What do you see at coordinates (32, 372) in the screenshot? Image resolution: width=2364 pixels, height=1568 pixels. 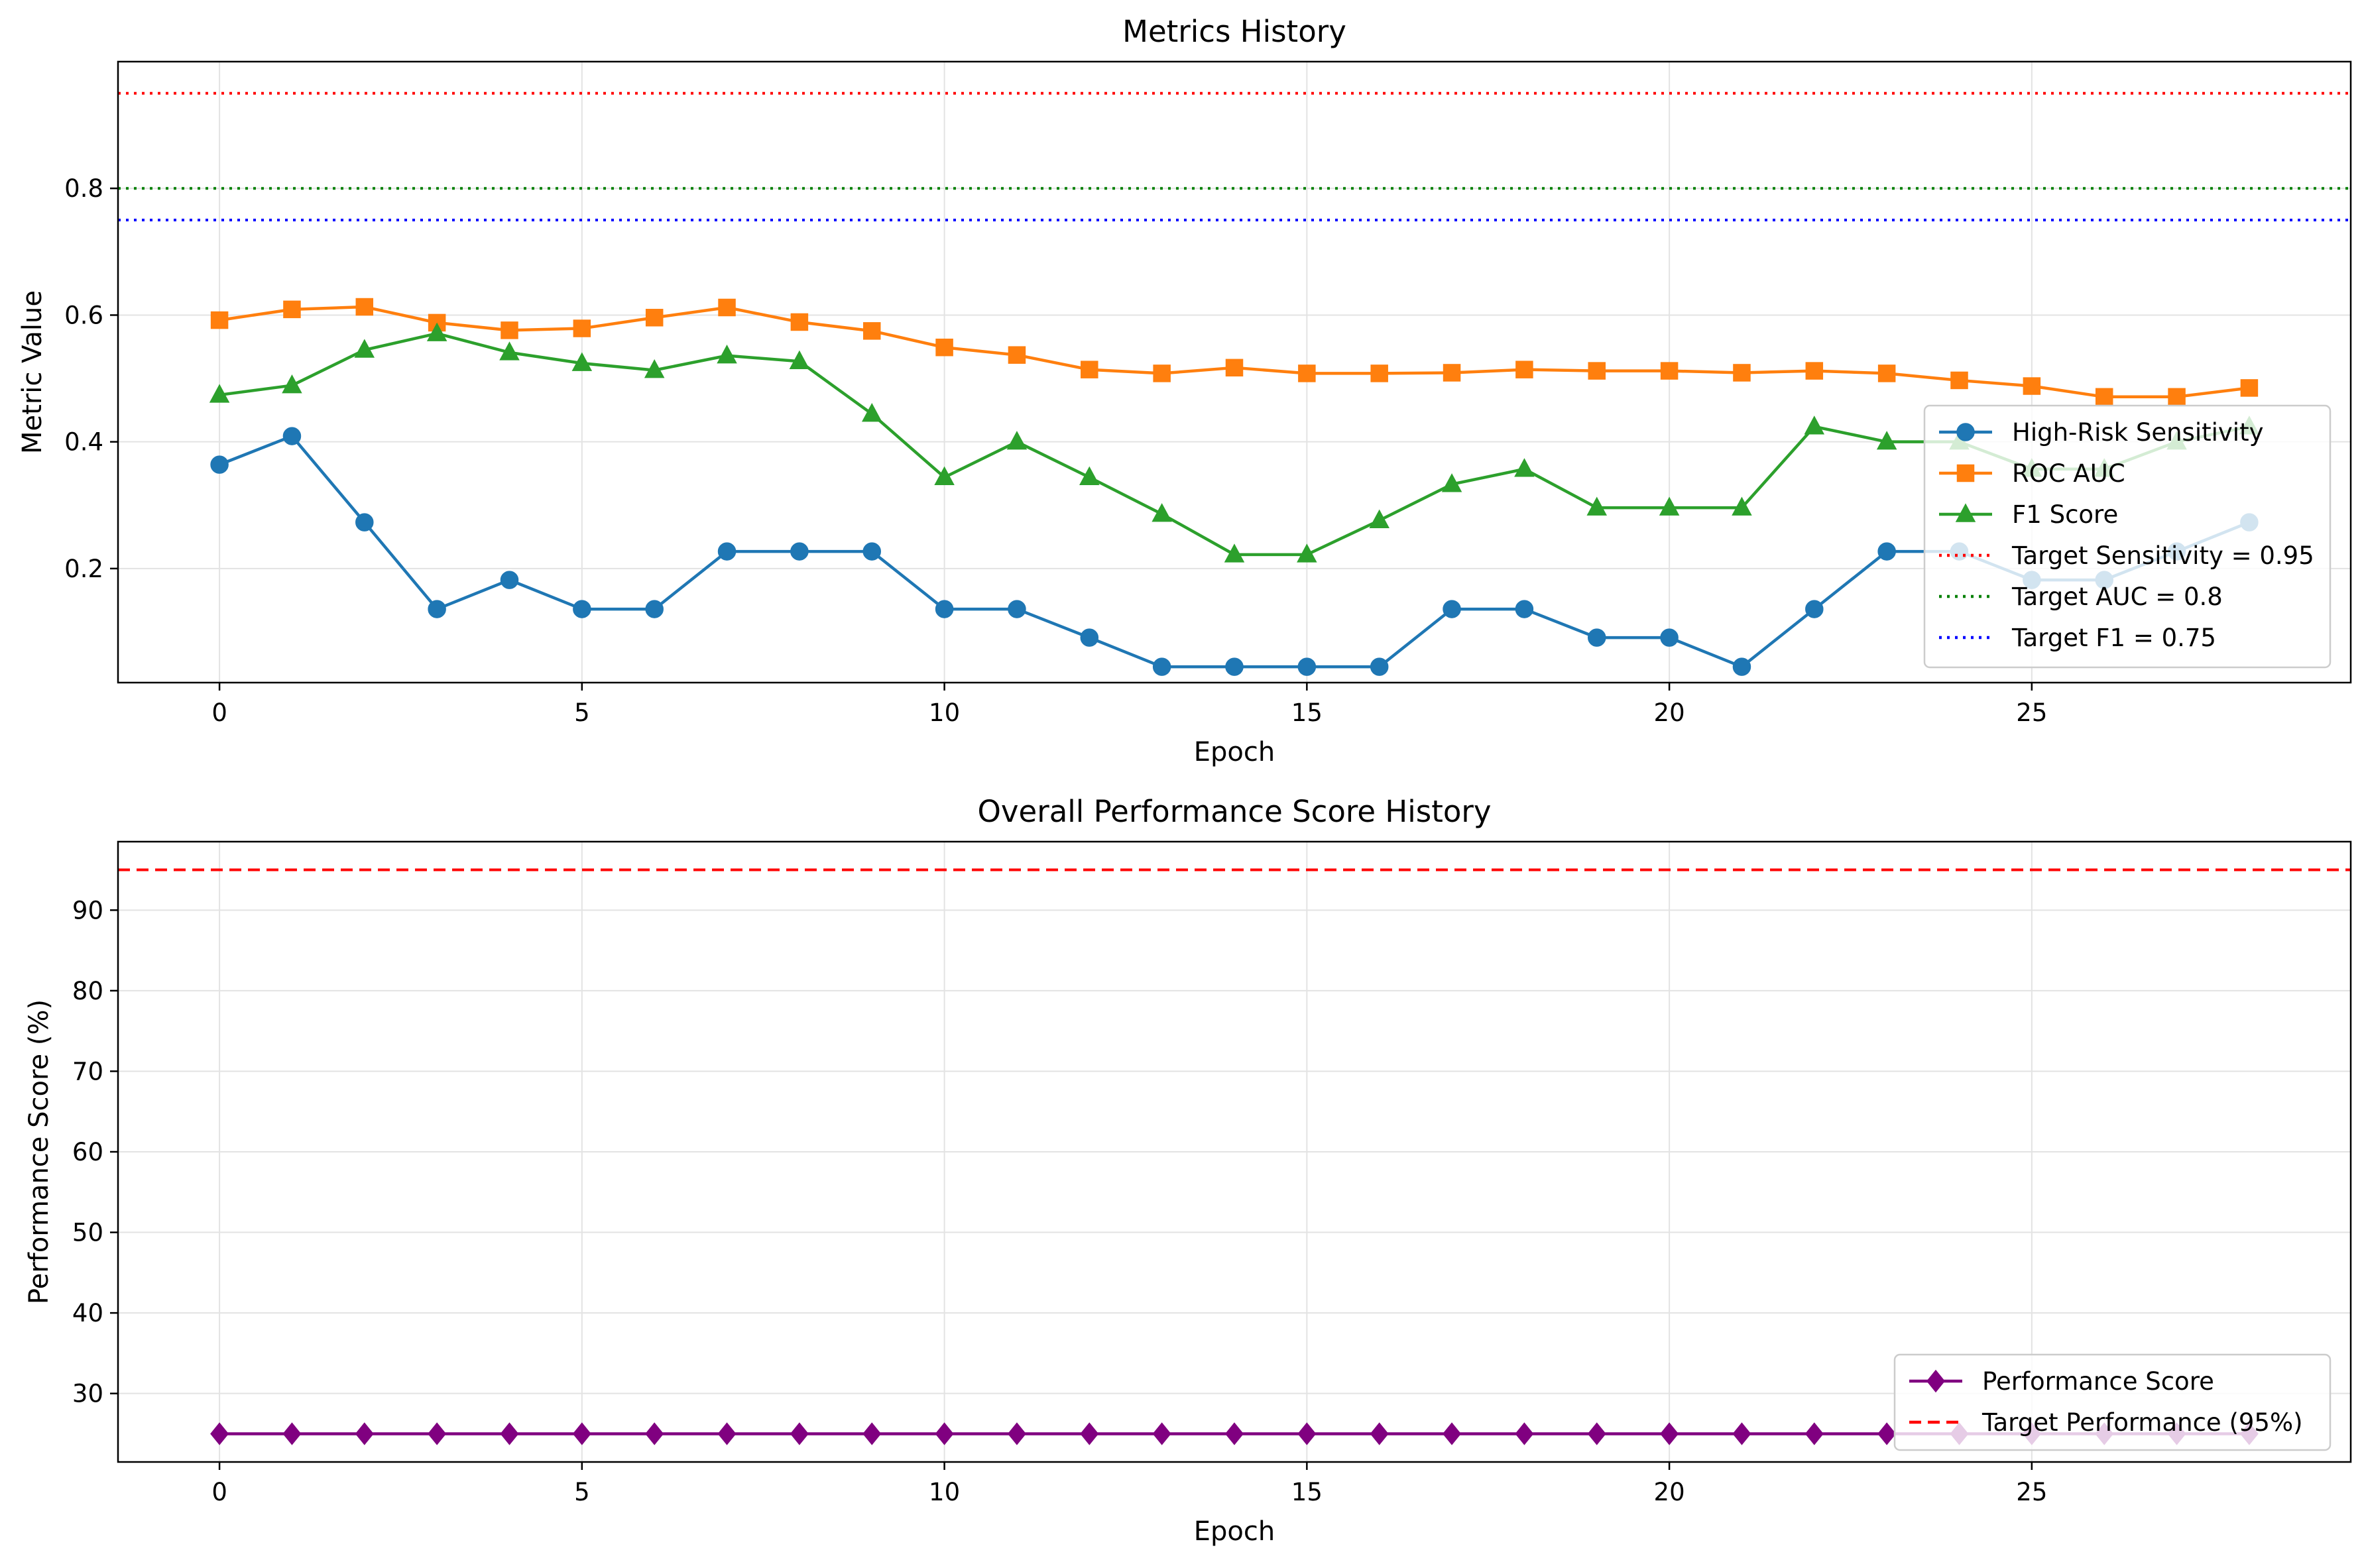 I see `y-axis-label: Metric Value` at bounding box center [32, 372].